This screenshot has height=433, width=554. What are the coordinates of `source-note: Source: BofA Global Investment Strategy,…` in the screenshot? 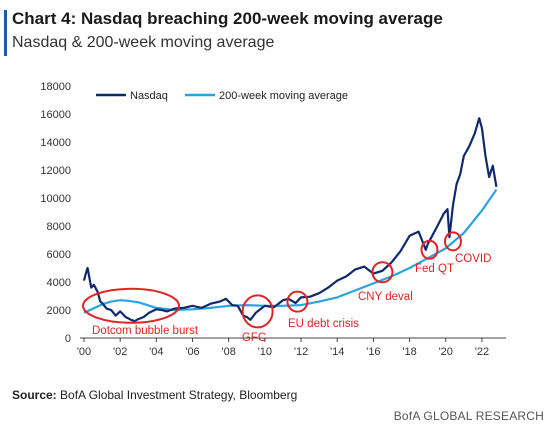 It's located at (154, 395).